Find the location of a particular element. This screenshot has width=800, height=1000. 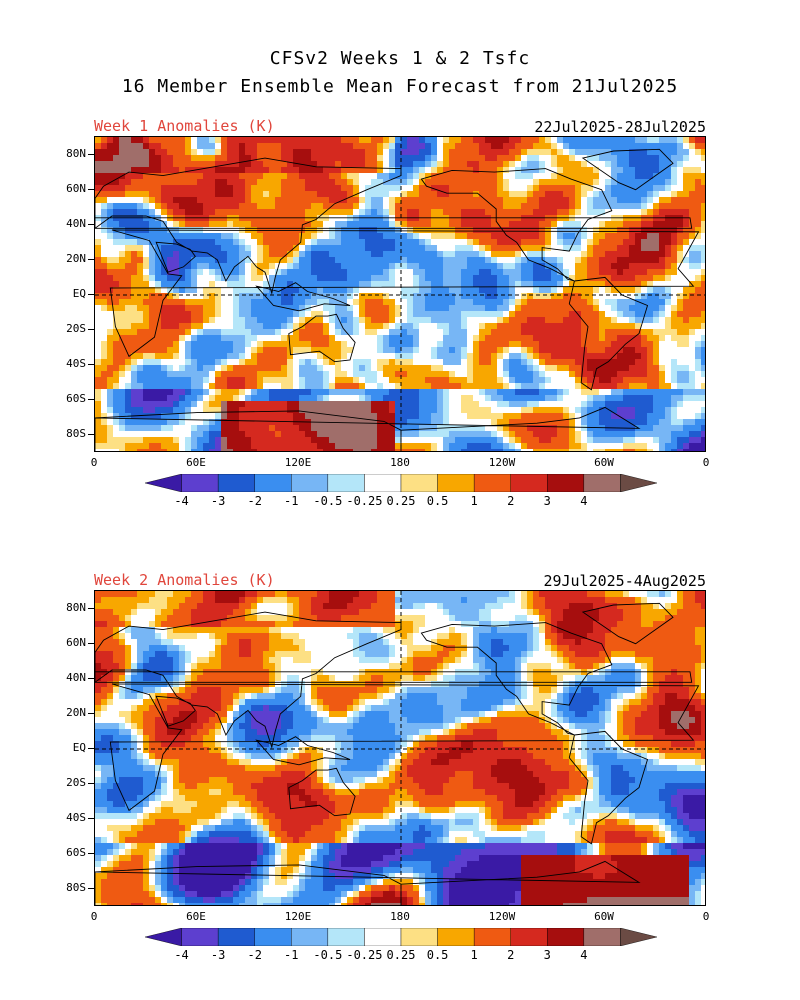

week2-colorbar is located at coordinates (401, 937).